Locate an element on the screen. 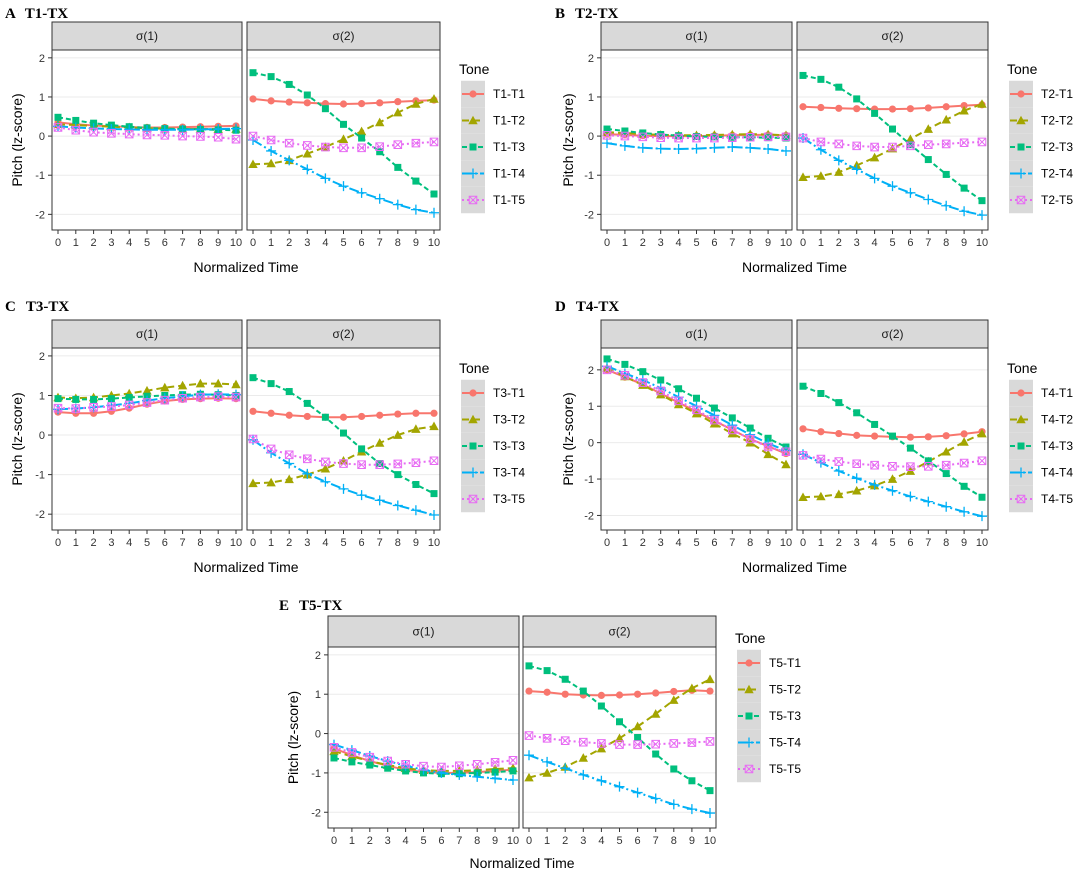  legend-label: T4-T1 is located at coordinates (1057, 393).